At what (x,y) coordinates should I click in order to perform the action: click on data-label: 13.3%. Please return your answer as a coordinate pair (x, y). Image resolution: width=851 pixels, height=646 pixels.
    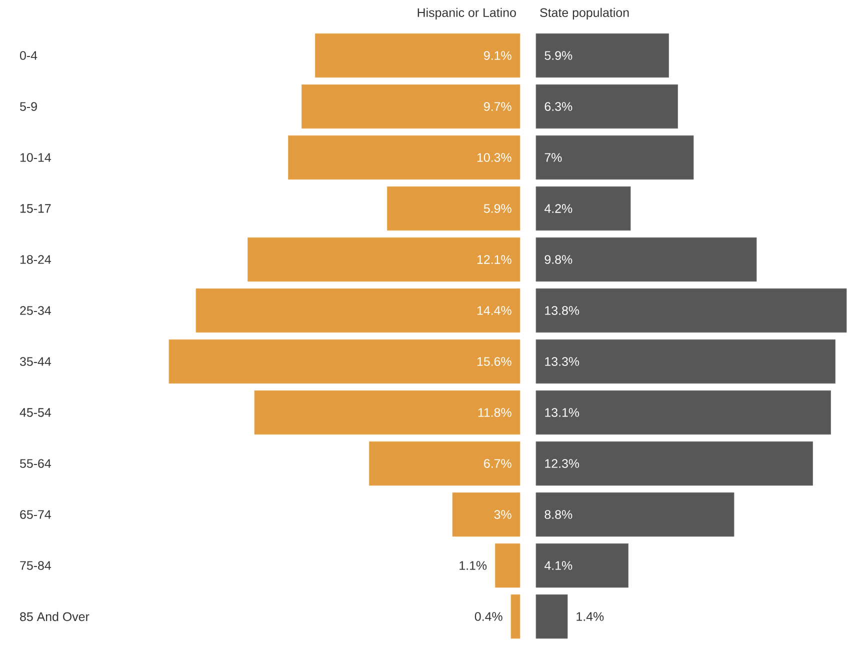
    Looking at the image, I should click on (562, 361).